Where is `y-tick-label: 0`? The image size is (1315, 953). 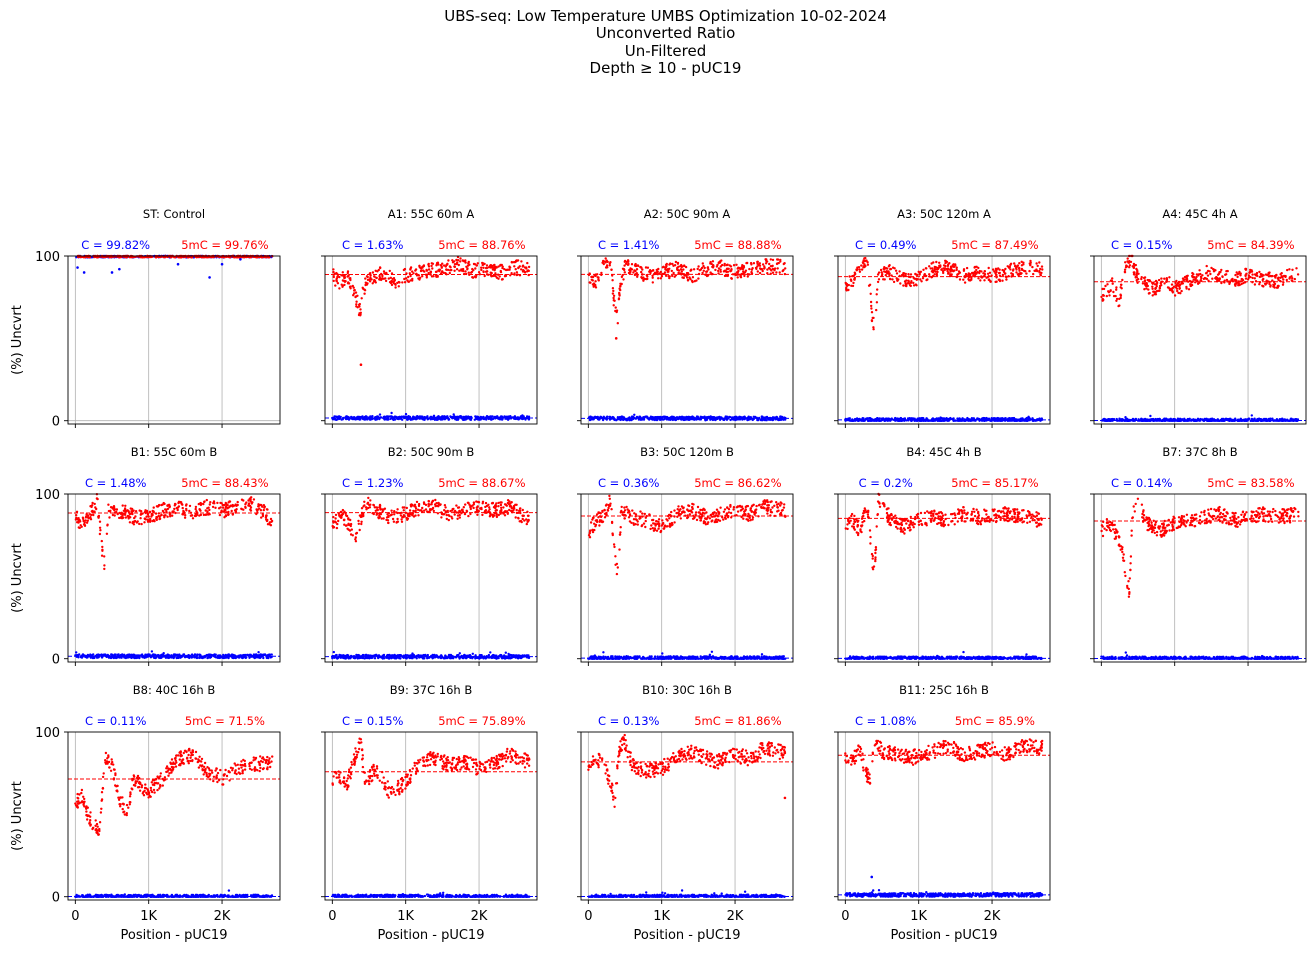 y-tick-label: 0 is located at coordinates (56, 422).